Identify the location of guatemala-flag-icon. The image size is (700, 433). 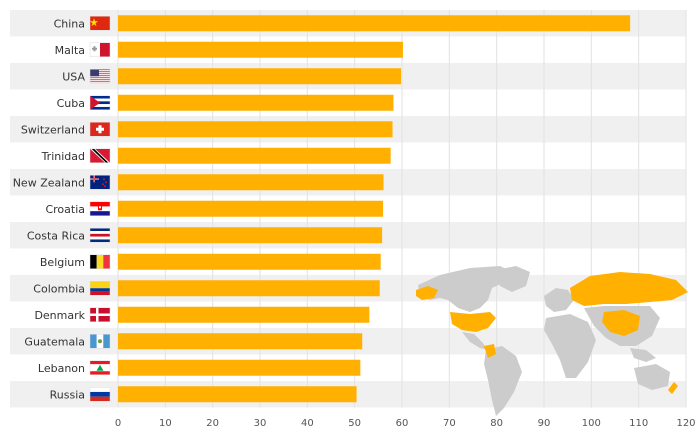
(100, 341).